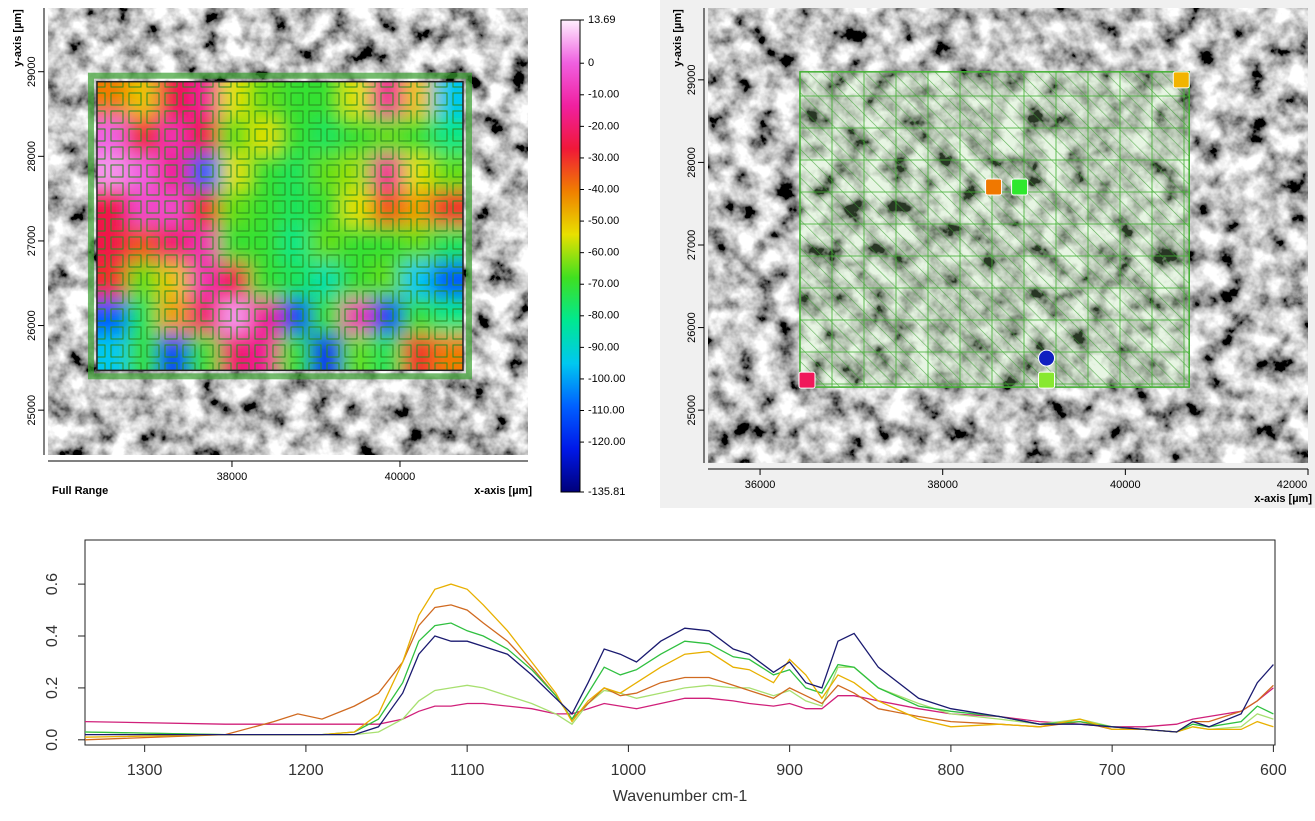 The width and height of the screenshot is (1315, 821). Describe the element at coordinates (760, 485) in the screenshot. I see `x-tick-label: 36000` at that location.